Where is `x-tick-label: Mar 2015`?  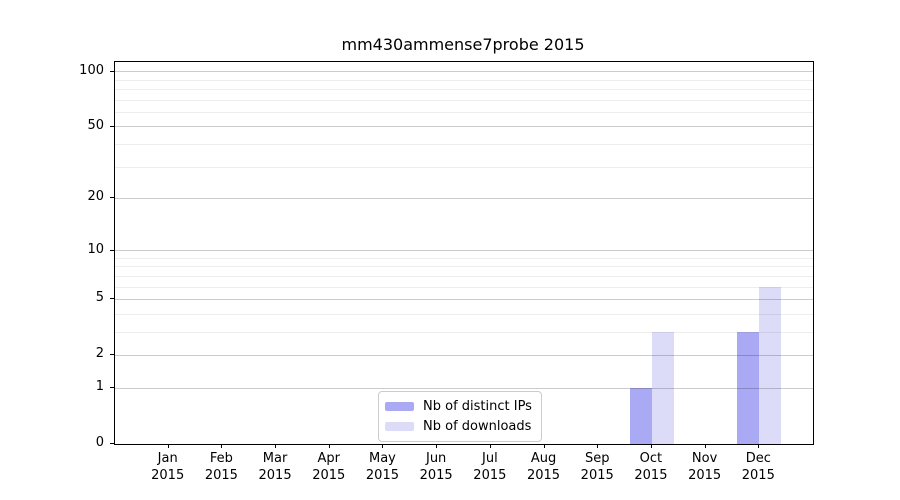
x-tick-label: Mar 2015 is located at coordinates (275, 467).